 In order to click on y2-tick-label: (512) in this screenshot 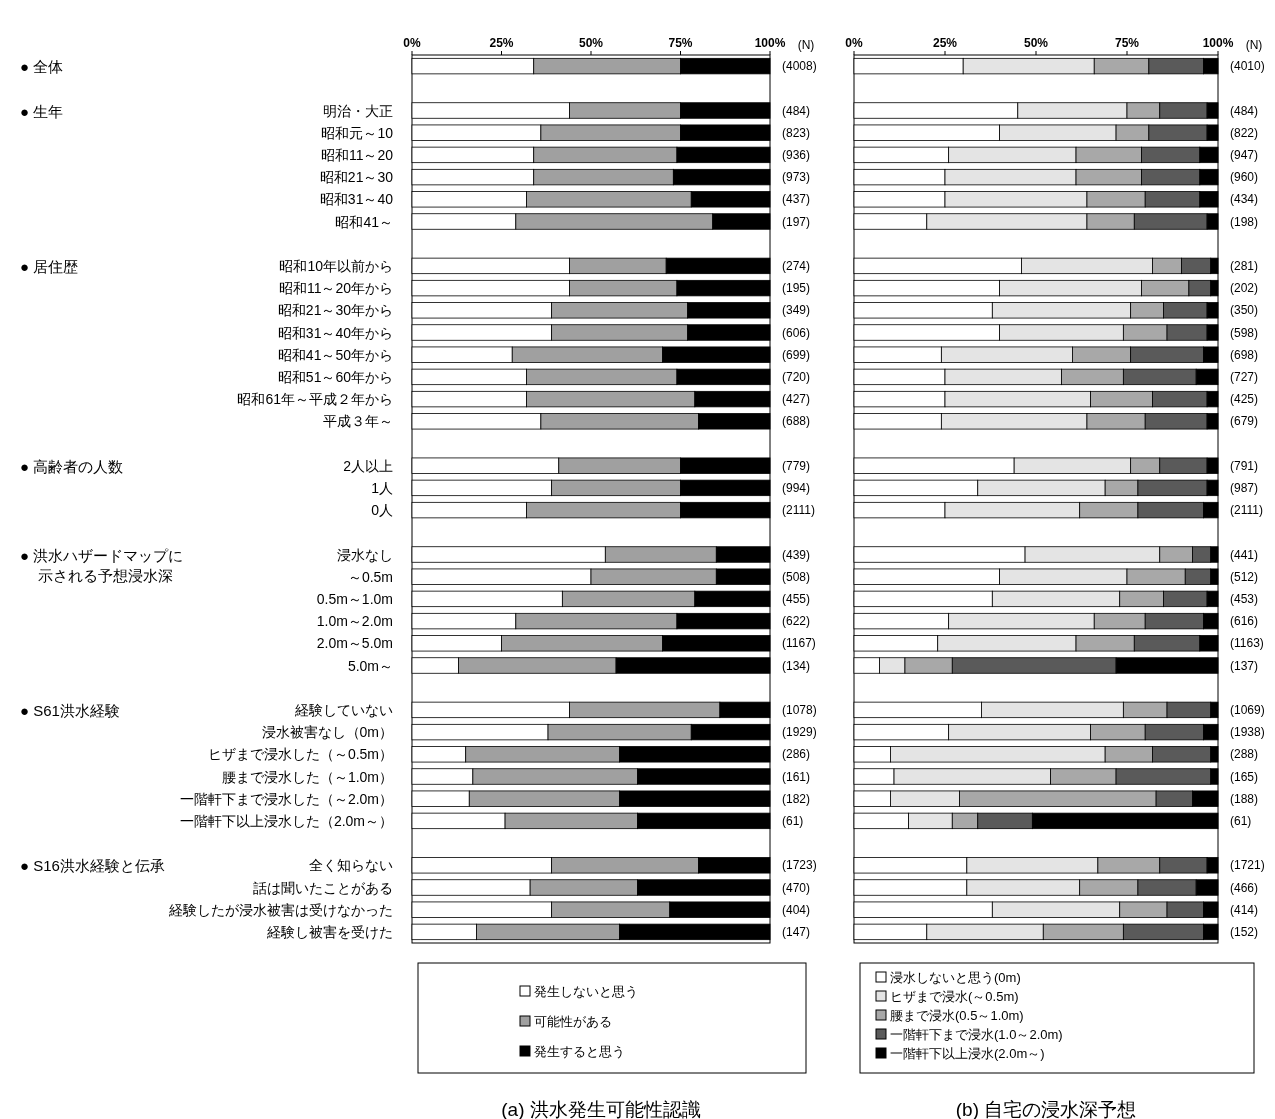, I will do `click(1244, 576)`.